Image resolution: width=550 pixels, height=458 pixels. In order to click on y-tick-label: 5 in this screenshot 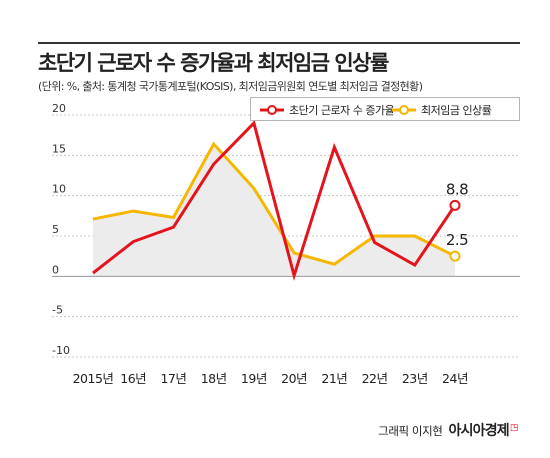, I will do `click(55, 229)`.